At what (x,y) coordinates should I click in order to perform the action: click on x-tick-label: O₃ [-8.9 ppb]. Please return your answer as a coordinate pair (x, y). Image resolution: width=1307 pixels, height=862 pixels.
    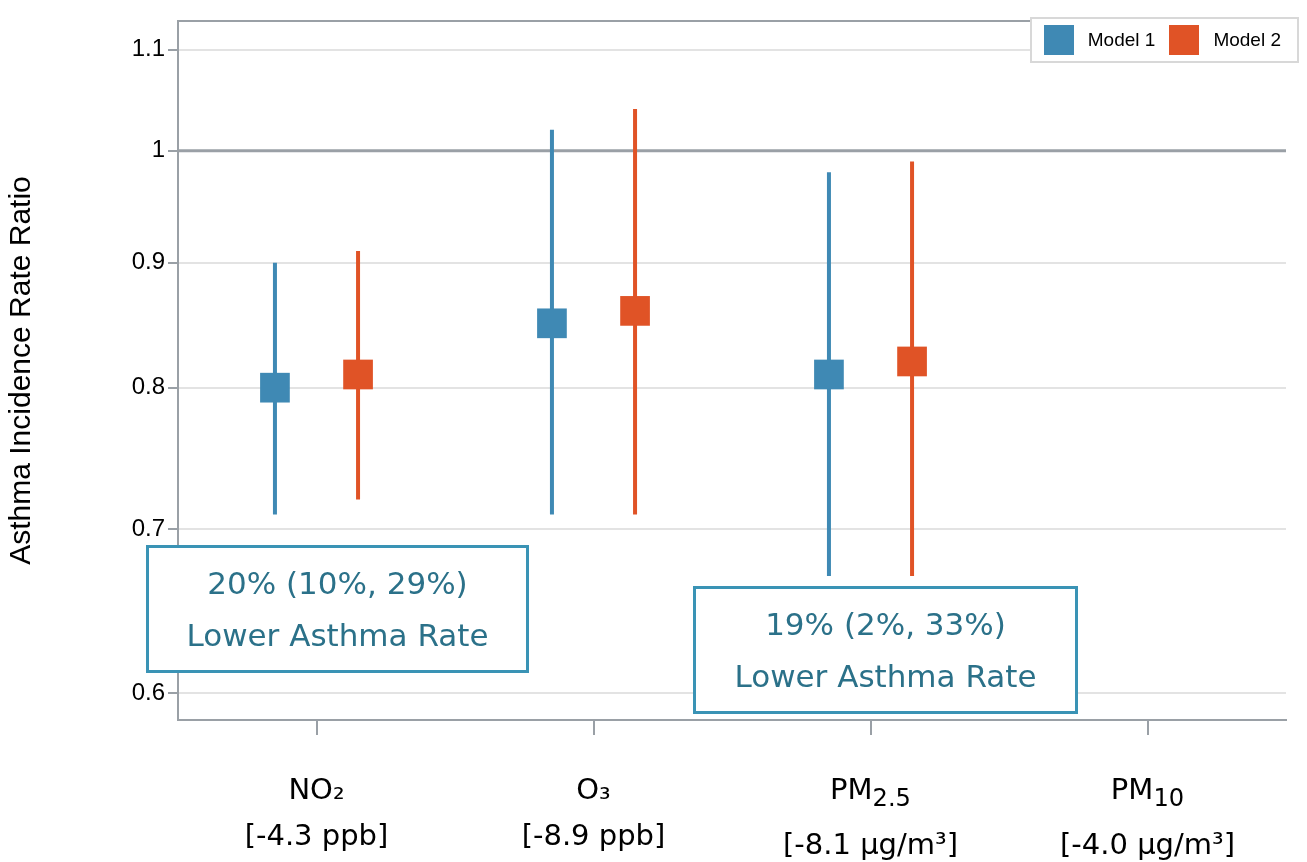
    Looking at the image, I should click on (593, 812).